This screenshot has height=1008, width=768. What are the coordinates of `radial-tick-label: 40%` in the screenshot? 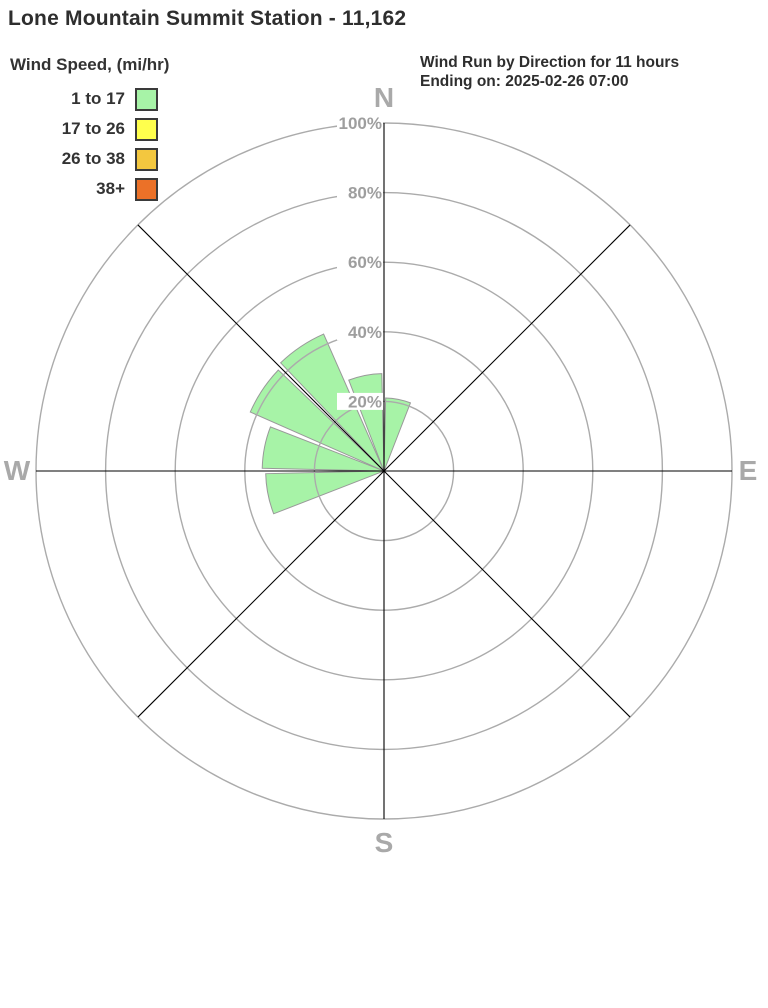 It's located at (365, 332).